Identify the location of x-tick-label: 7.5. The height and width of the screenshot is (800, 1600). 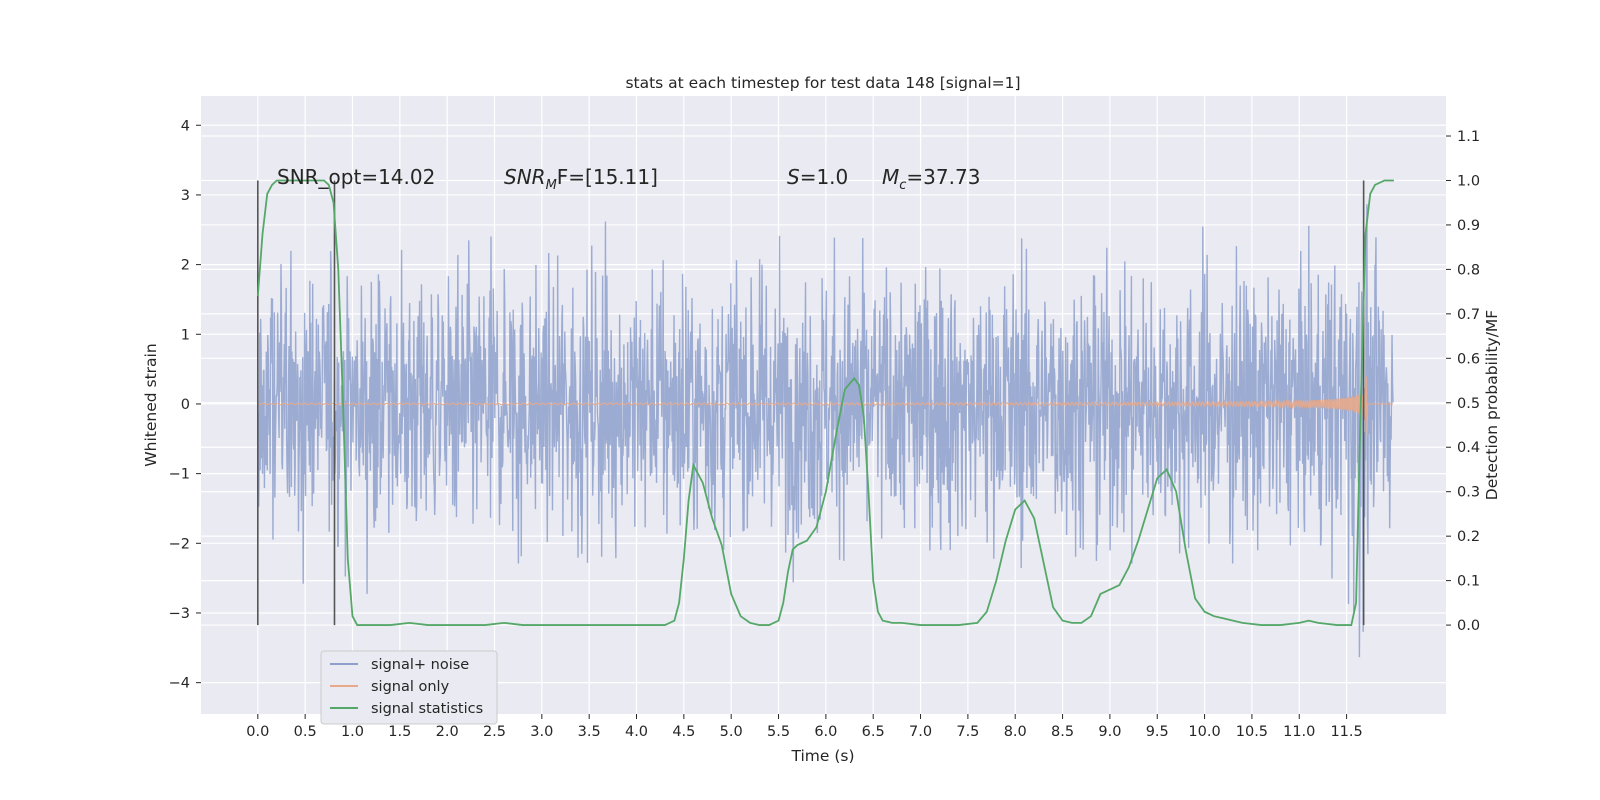
(967, 732).